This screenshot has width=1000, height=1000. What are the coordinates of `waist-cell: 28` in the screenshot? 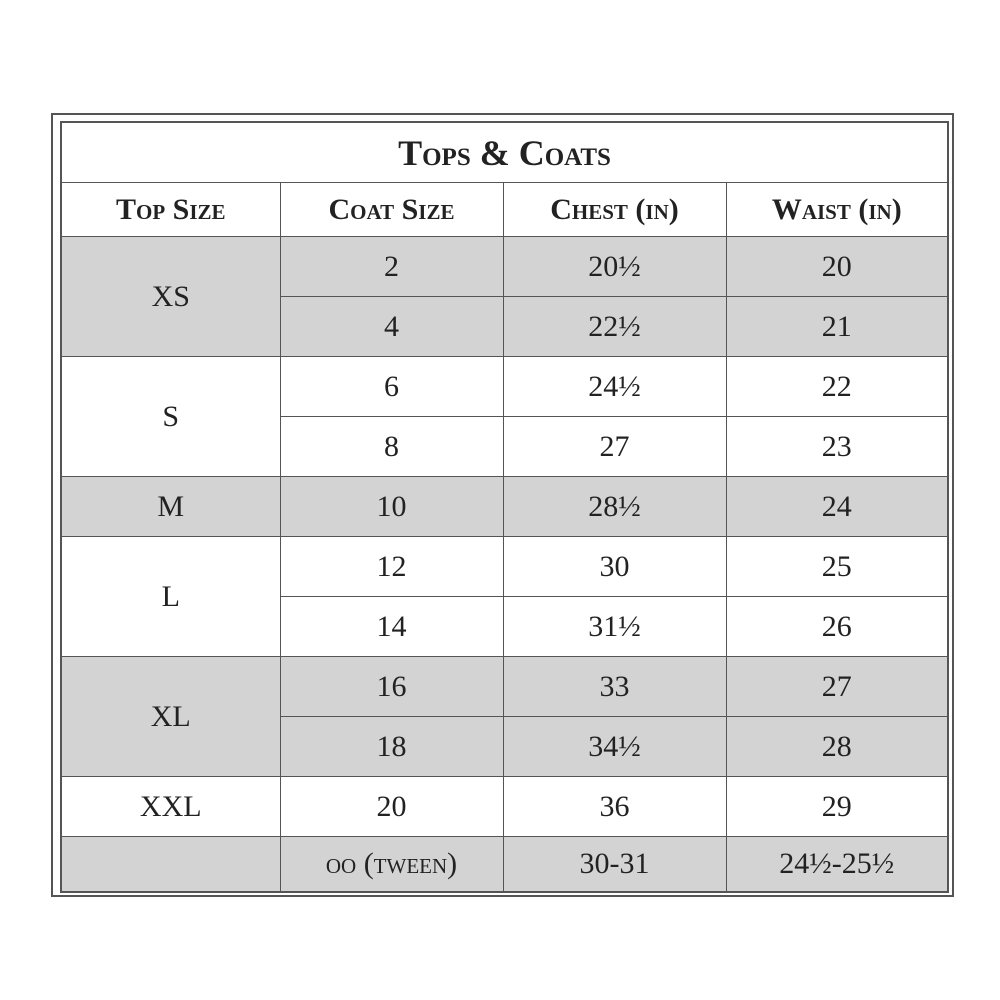 It's located at (837, 746).